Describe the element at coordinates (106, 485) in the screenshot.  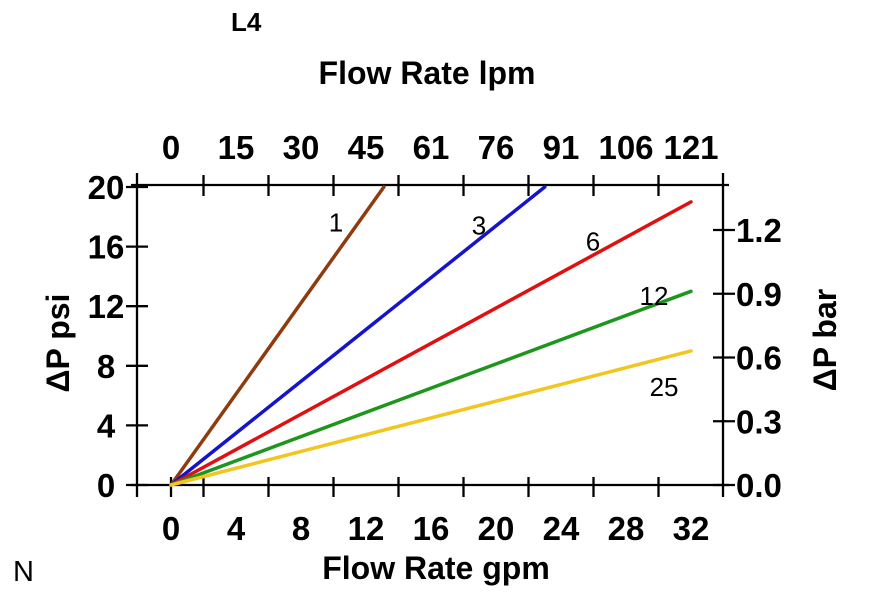
I see `left-tick-label: 0` at that location.